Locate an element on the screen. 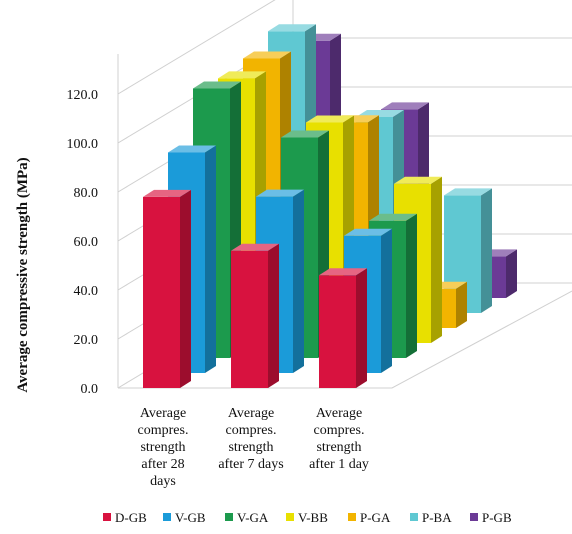 This screenshot has width=572, height=534. y-tick-label: 20.0 is located at coordinates (86, 340).